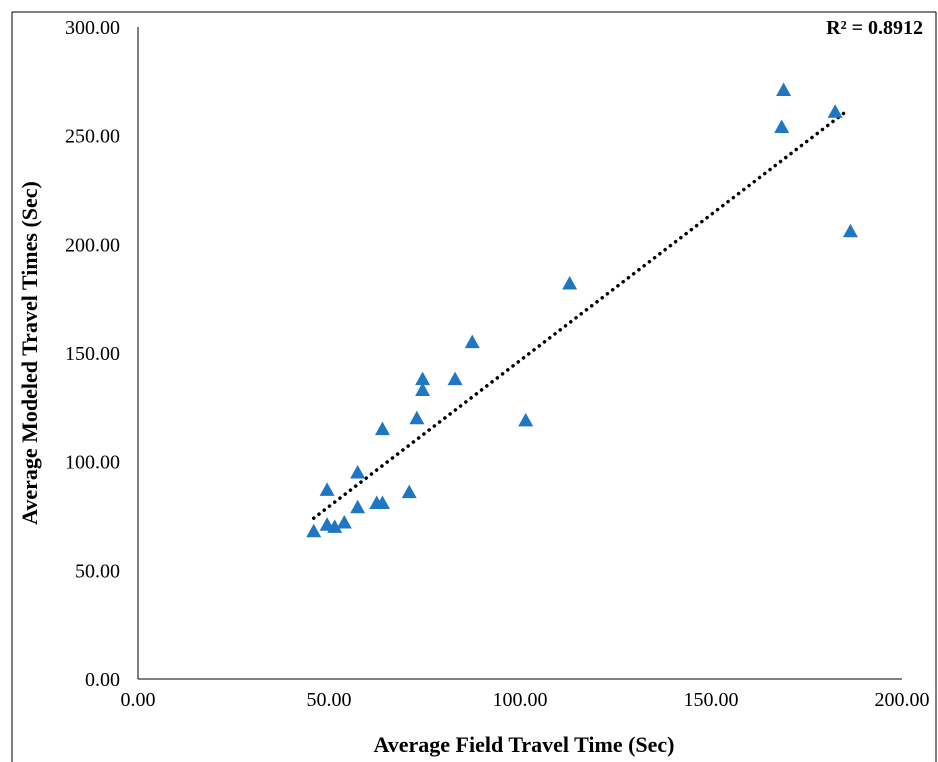  Describe the element at coordinates (97, 571) in the screenshot. I see `y-tick-label: 50.00` at that location.